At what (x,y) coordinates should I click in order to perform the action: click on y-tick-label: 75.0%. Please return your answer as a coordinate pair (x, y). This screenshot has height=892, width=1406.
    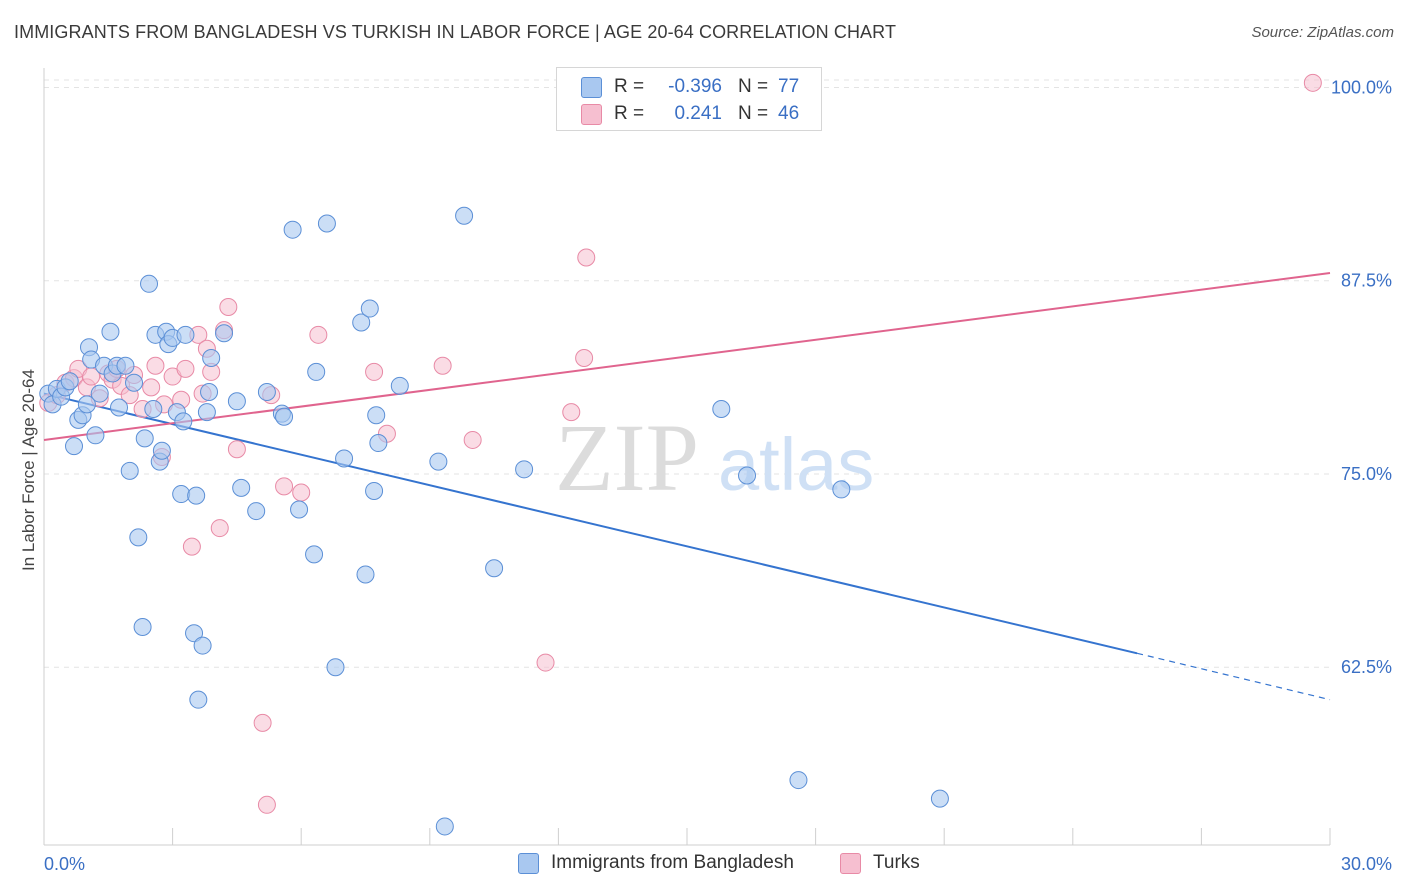
    Looking at the image, I should click on (1366, 474).